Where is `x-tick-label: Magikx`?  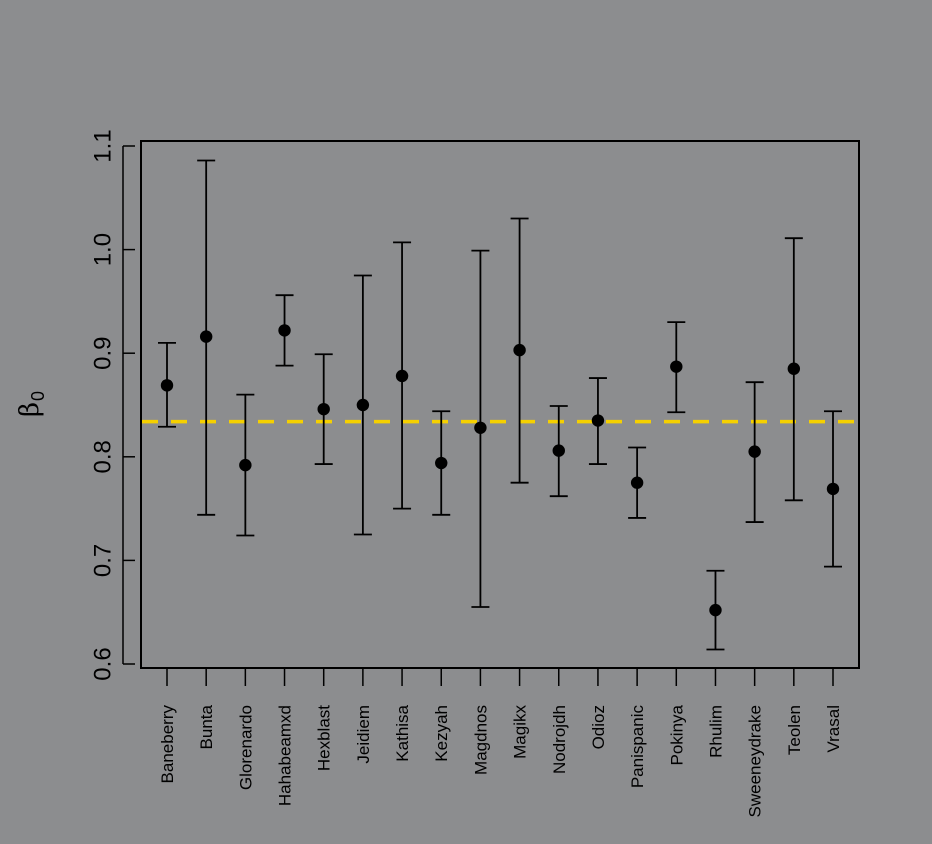
x-tick-label: Magikx is located at coordinates (520, 732).